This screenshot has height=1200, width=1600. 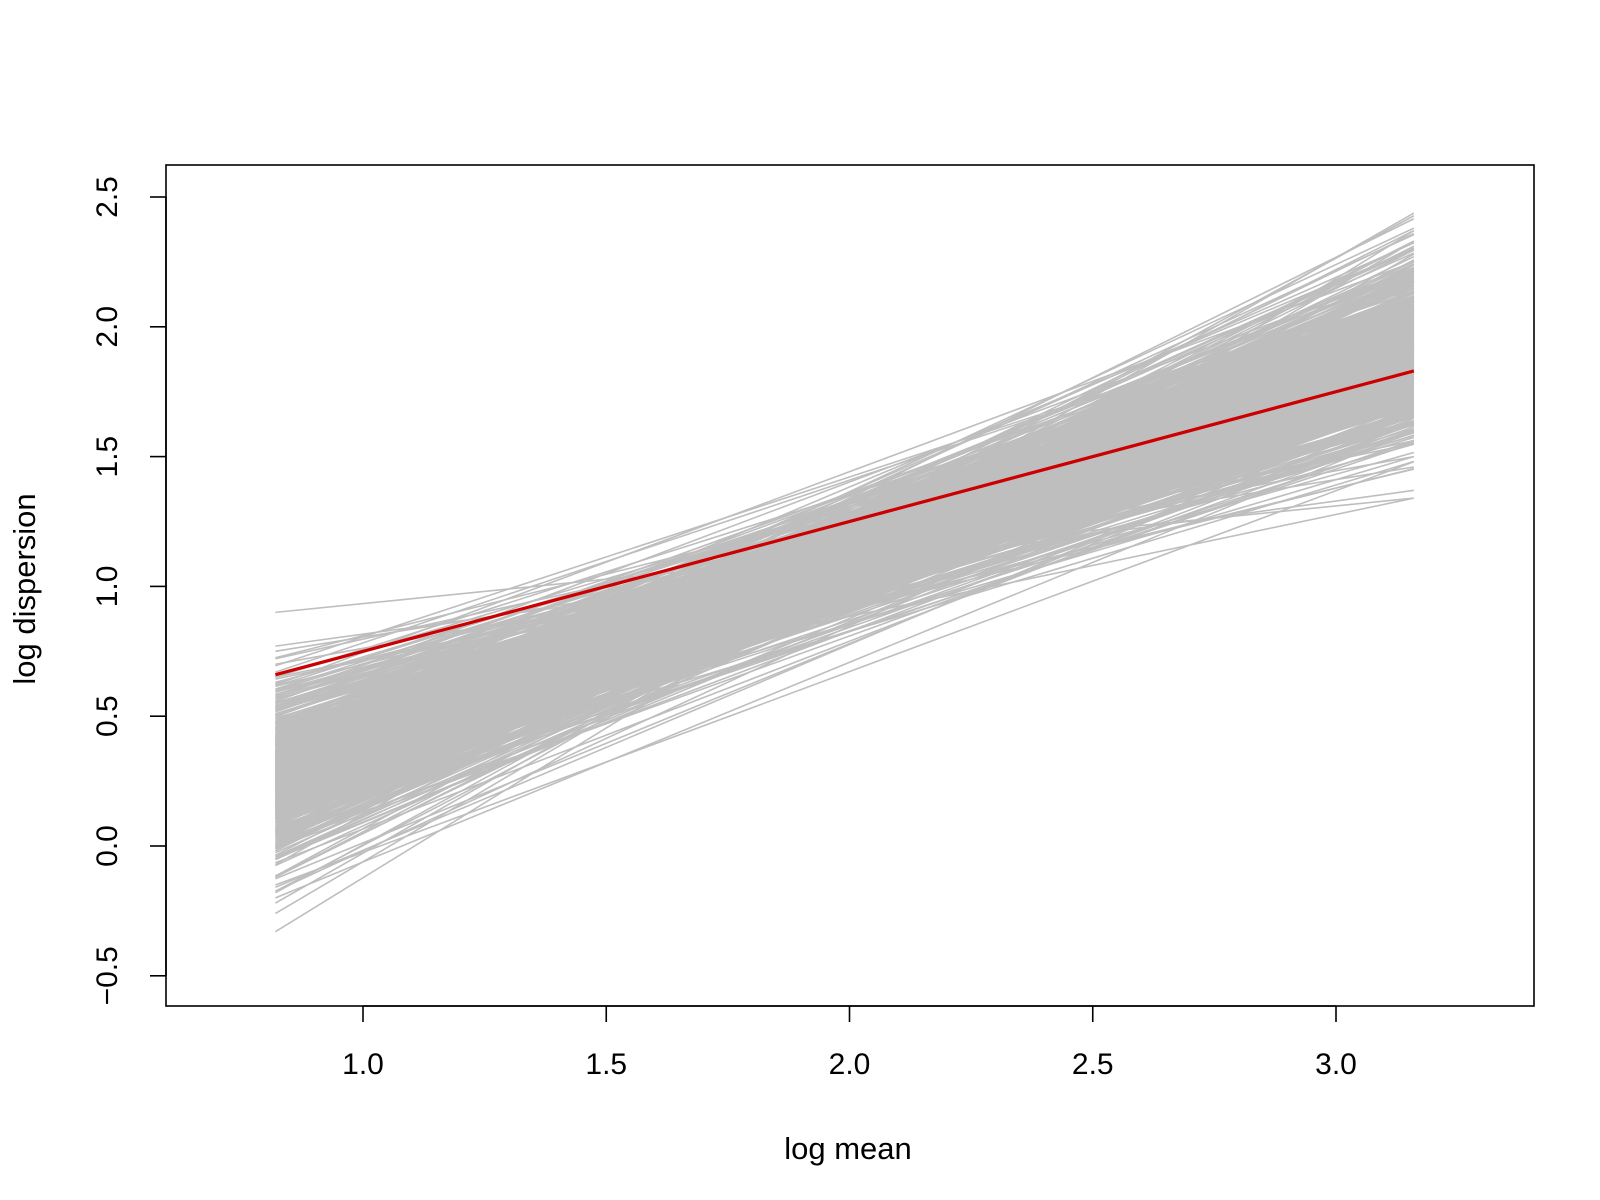 I want to click on x-axis-label: log mean, so click(x=848, y=1148).